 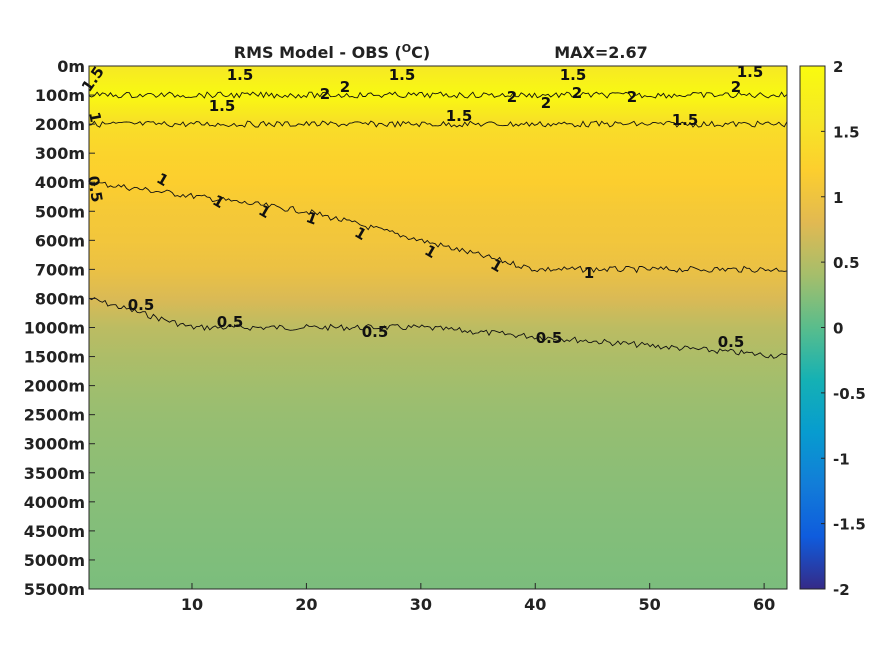 I want to click on contour-label-7: 2, so click(x=512, y=97).